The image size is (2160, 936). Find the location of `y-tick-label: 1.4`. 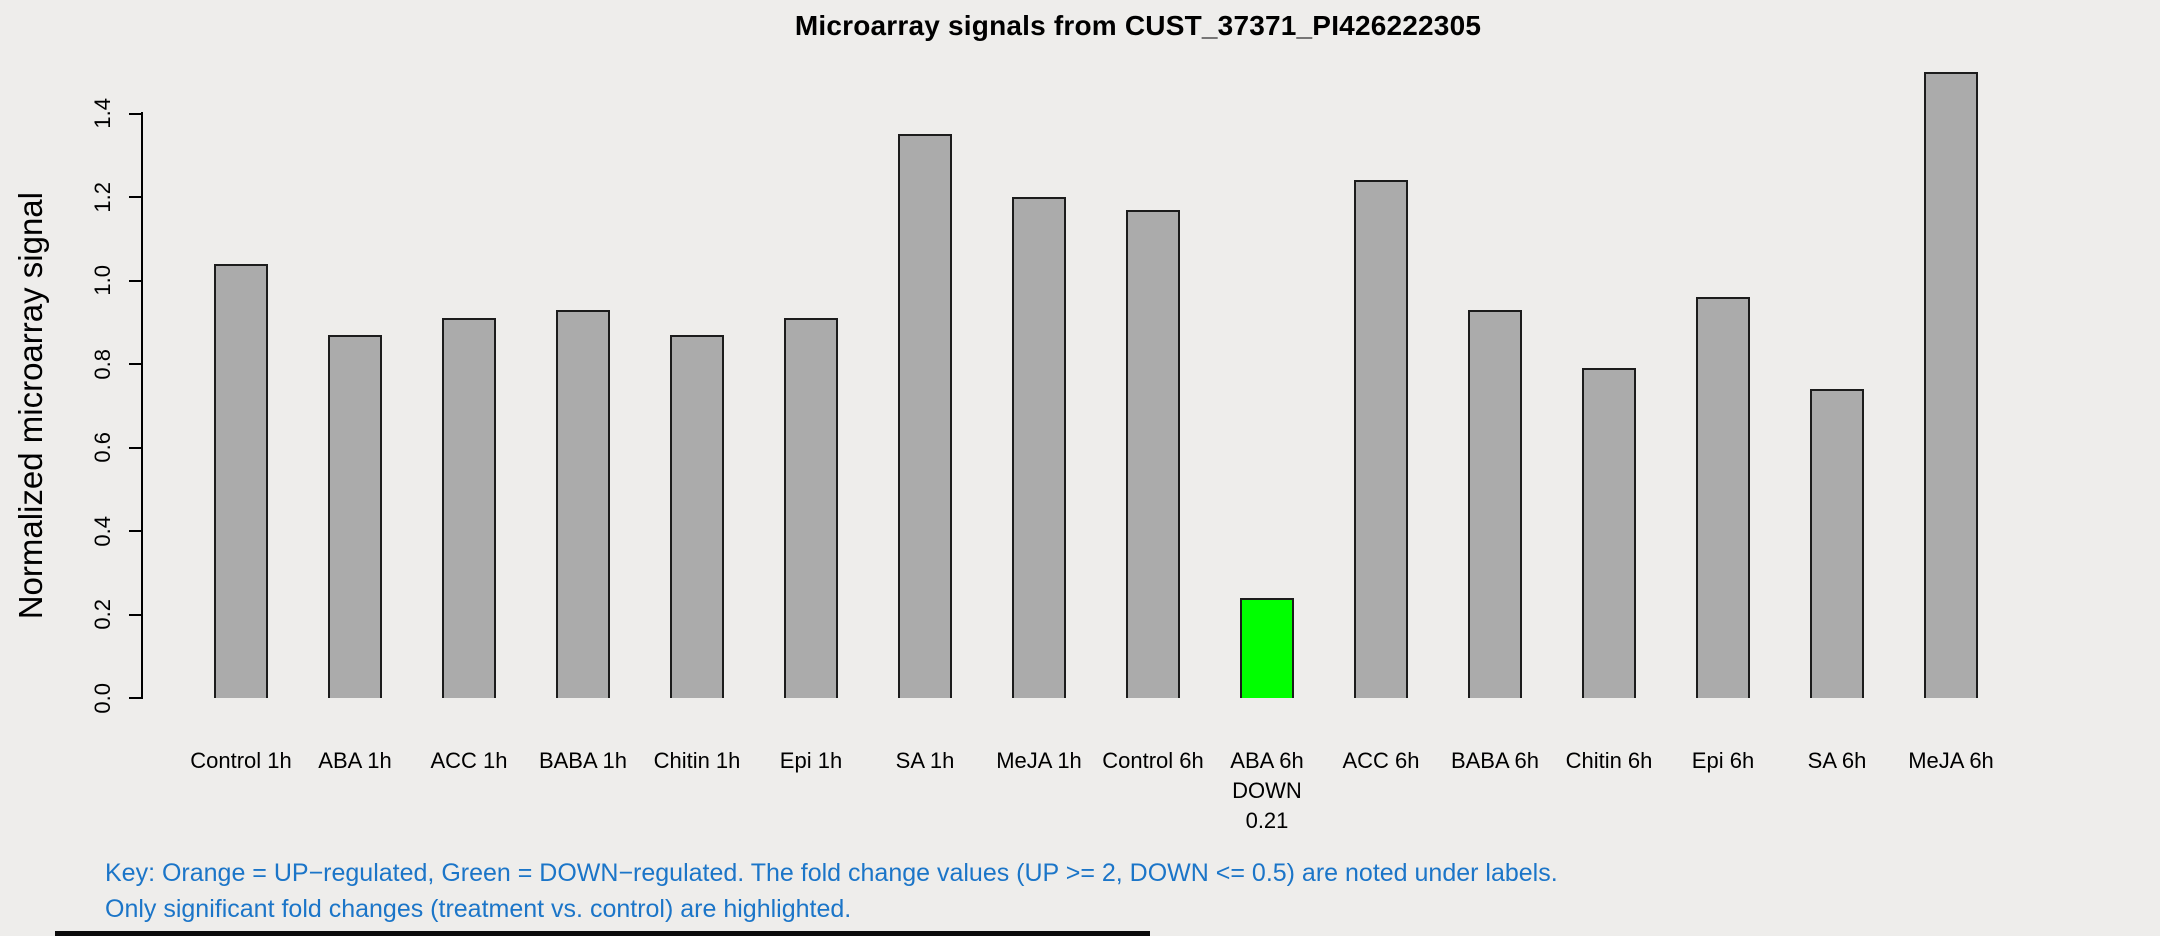

y-tick-label: 1.4 is located at coordinates (103, 114).